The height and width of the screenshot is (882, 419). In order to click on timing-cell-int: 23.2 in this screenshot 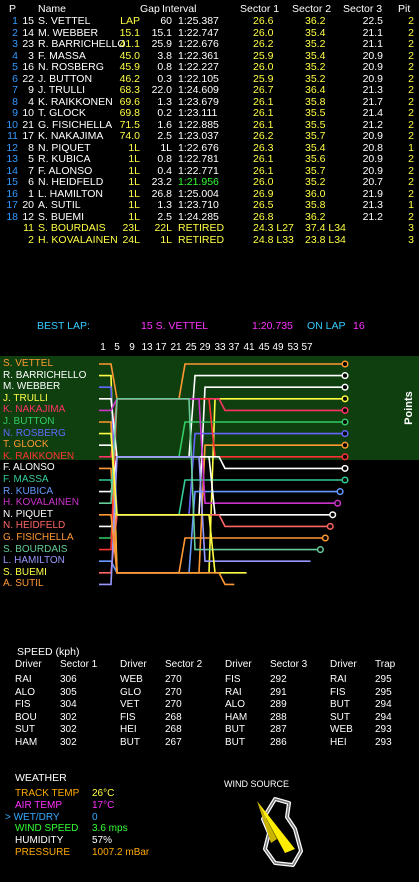, I will do `click(161, 182)`.